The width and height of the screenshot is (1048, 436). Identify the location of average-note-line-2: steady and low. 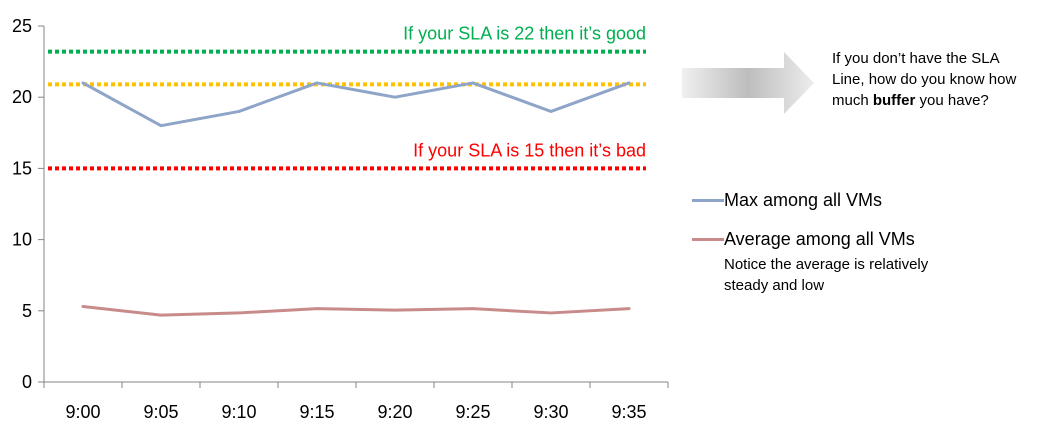
(774, 285).